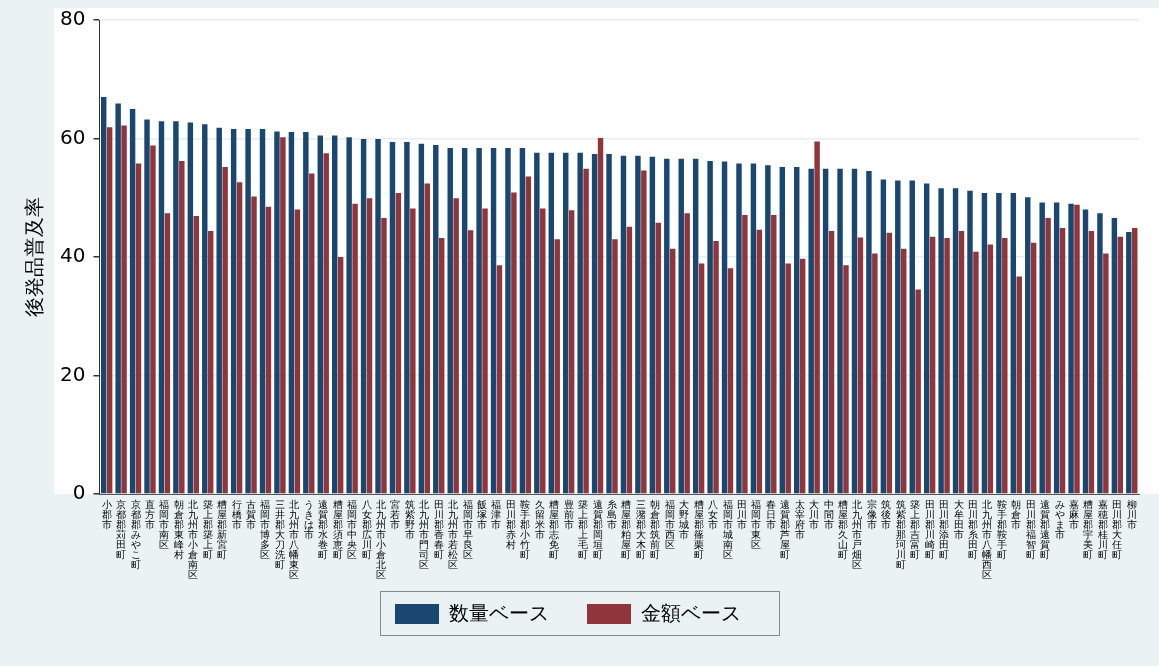  I want to click on x-tick-label: 福岡市城南区, so click(727, 529).